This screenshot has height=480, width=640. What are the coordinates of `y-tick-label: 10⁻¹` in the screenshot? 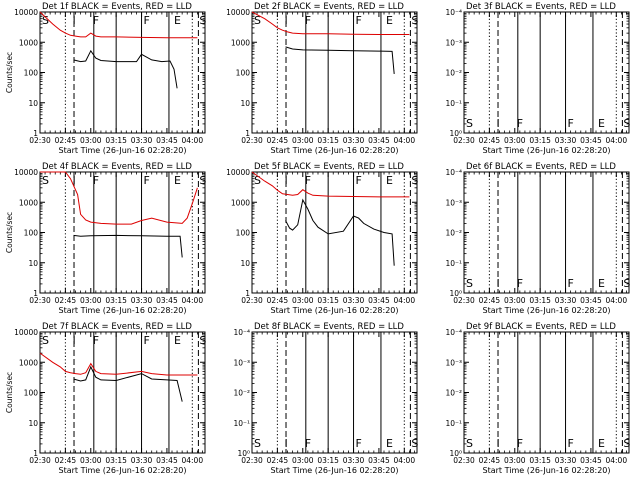 It's located at (453, 423).